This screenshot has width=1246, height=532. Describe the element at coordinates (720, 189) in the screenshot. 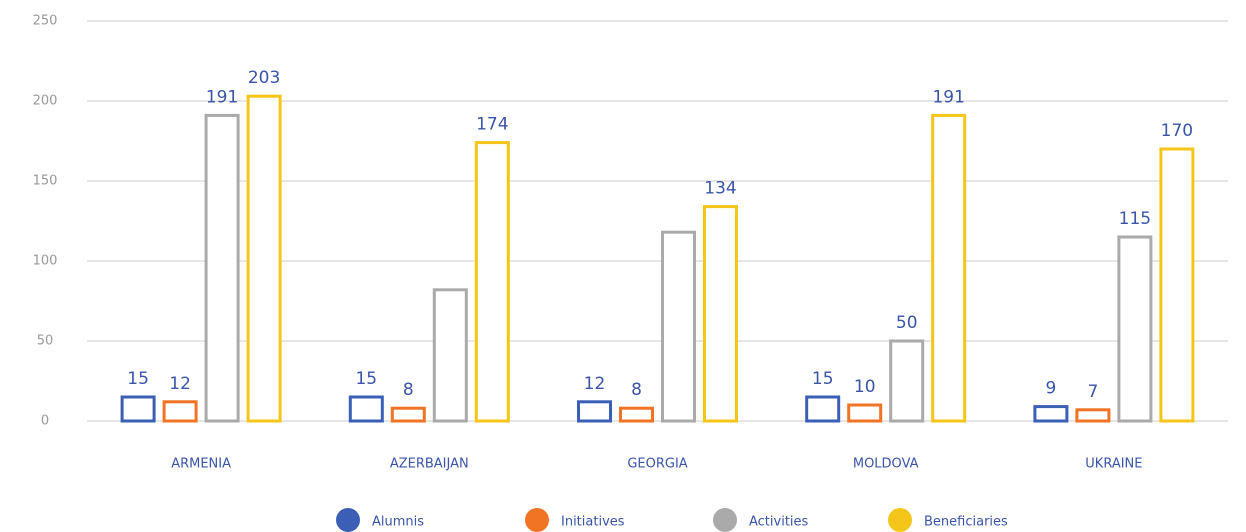

I see `data-label: 134` at that location.